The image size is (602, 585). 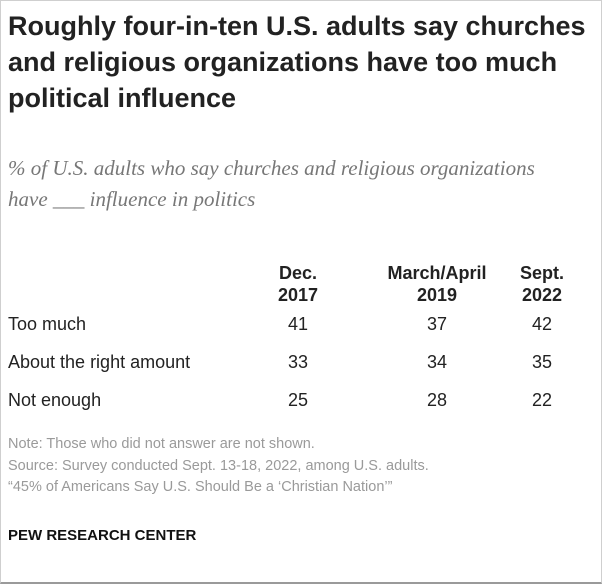 I want to click on row-label: Too much, so click(x=47, y=324).